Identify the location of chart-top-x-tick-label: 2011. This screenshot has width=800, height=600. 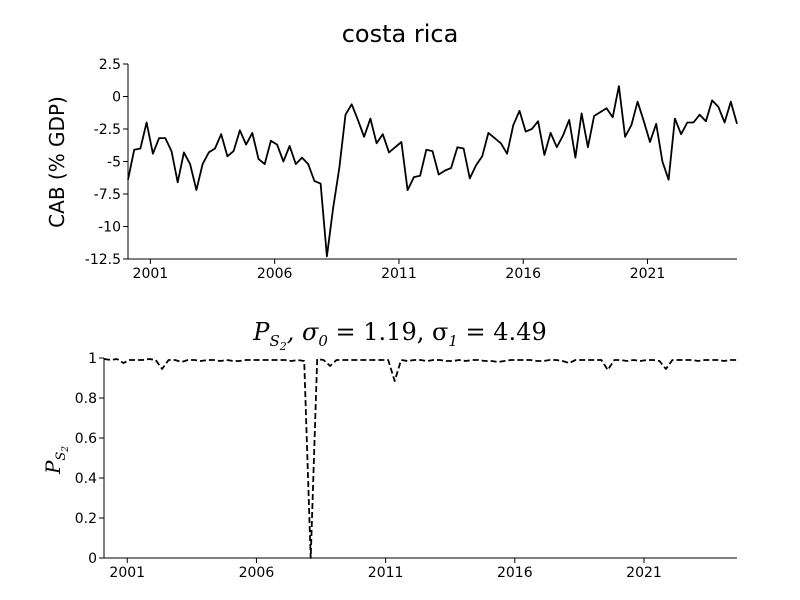
(399, 274).